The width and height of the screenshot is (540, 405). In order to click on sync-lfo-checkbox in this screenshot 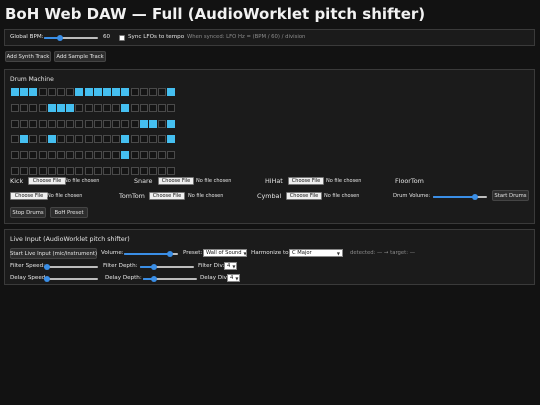, I will do `click(122, 38)`.